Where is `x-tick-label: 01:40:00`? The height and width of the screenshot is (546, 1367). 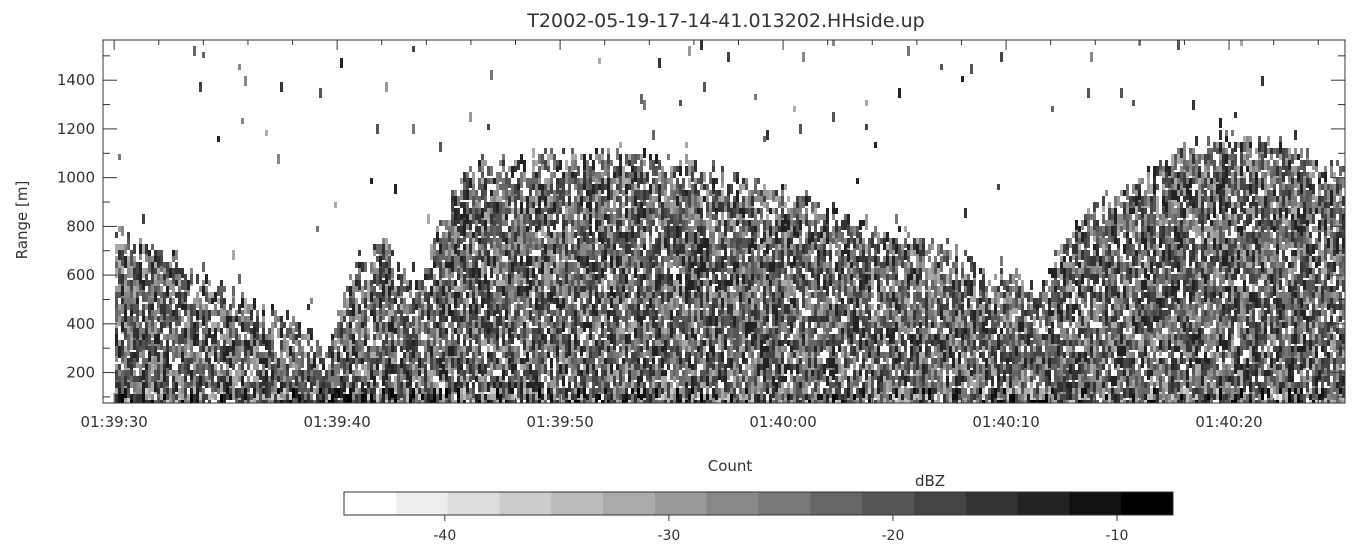
x-tick-label: 01:40:00 is located at coordinates (782, 422).